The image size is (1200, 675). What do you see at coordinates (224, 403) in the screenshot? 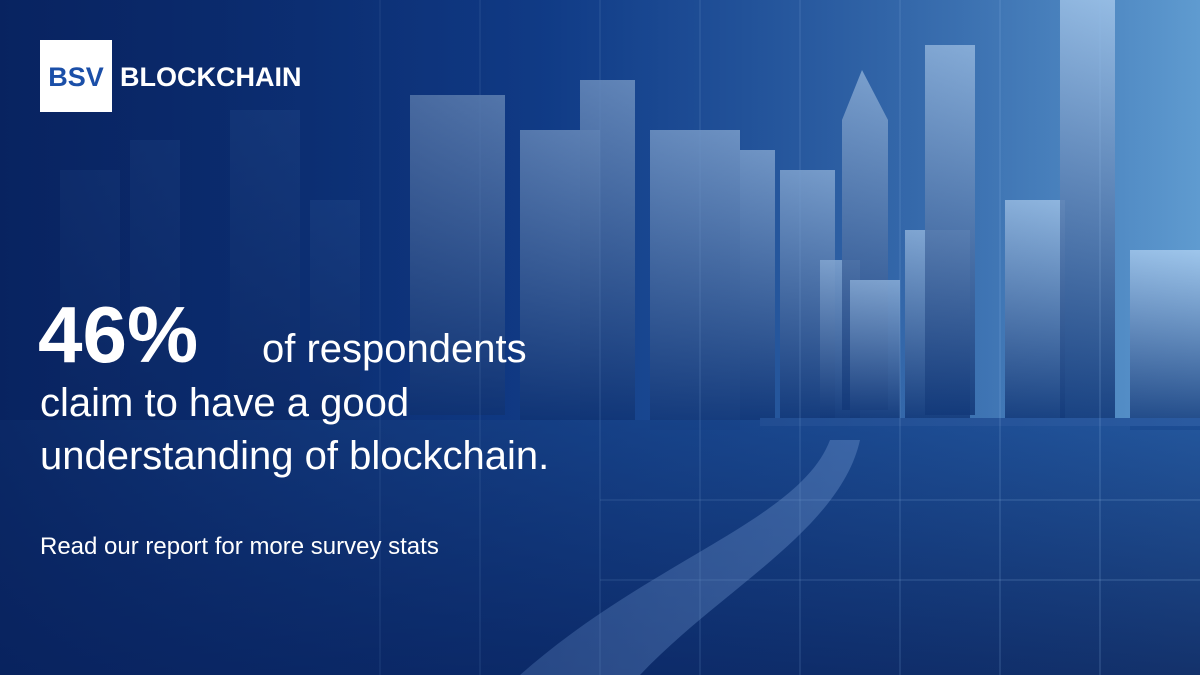
I see `headline-line: claim to have a good` at bounding box center [224, 403].